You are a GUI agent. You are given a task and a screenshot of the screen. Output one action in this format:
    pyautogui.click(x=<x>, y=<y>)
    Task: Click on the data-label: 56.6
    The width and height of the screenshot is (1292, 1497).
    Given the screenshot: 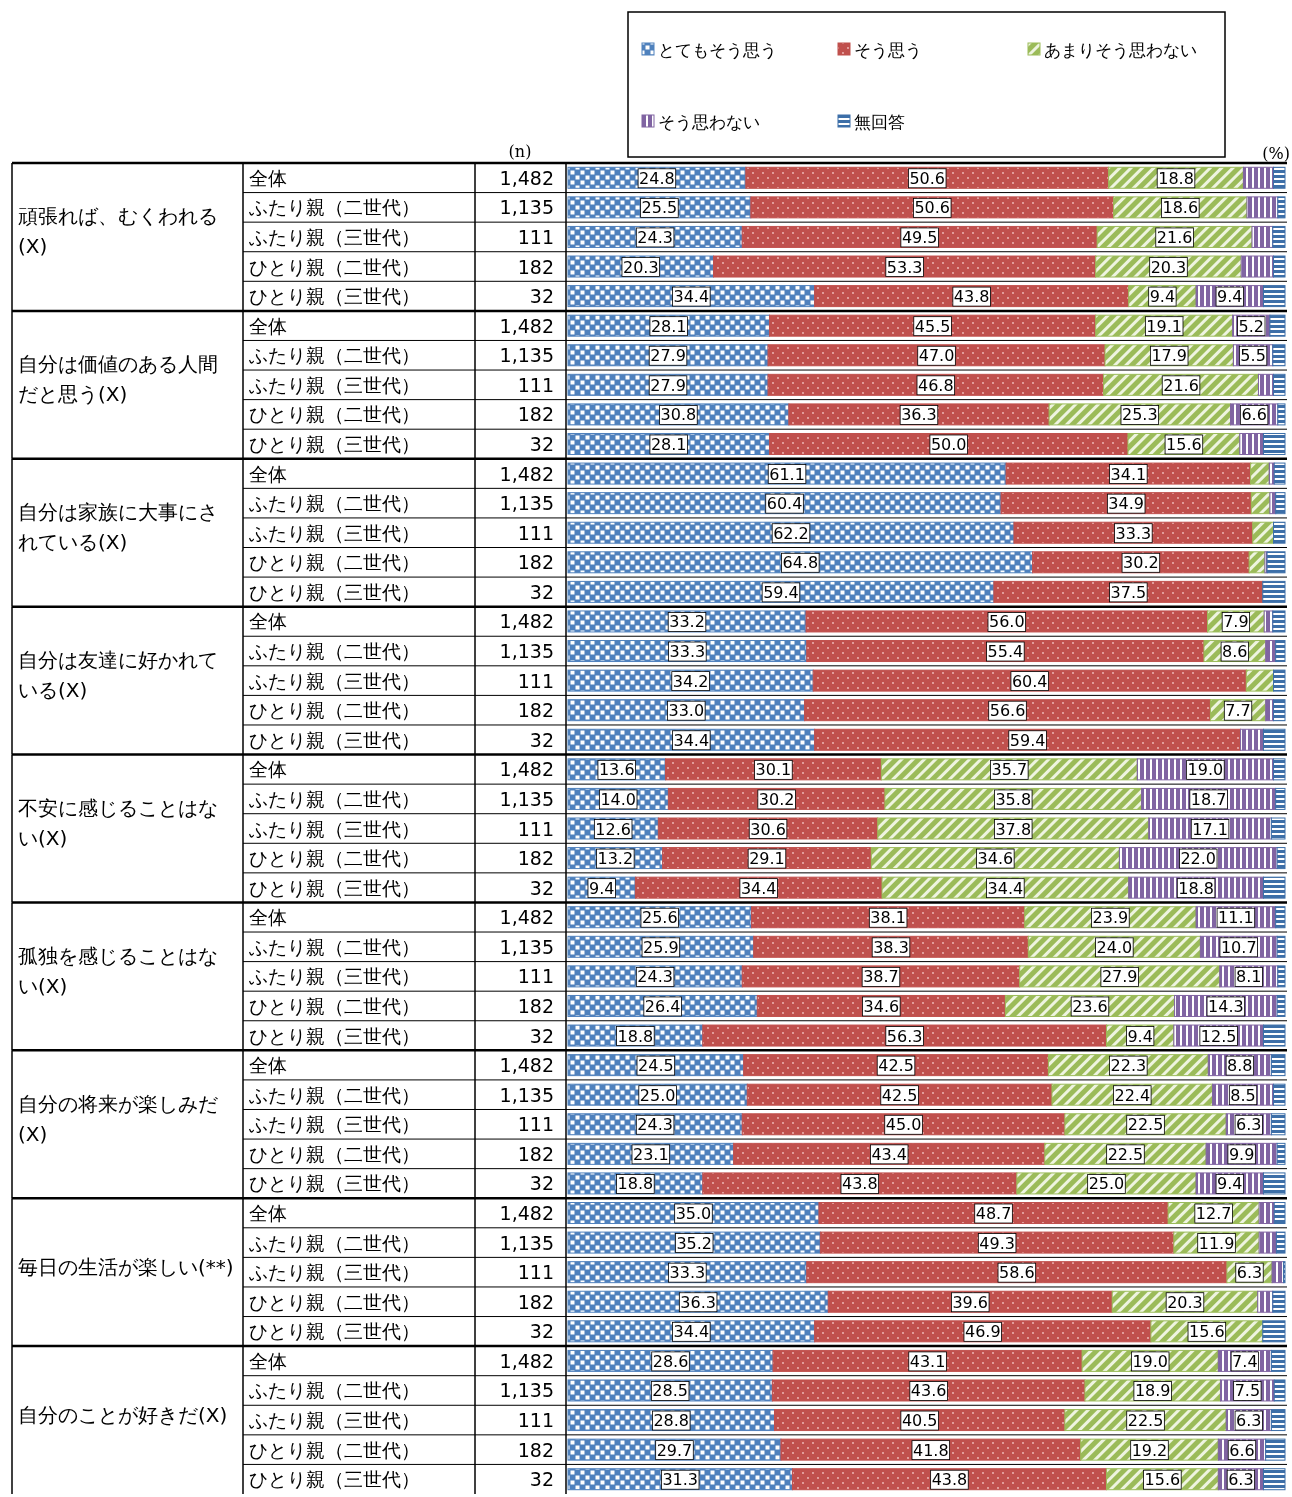 What is the action you would take?
    pyautogui.click(x=1007, y=711)
    